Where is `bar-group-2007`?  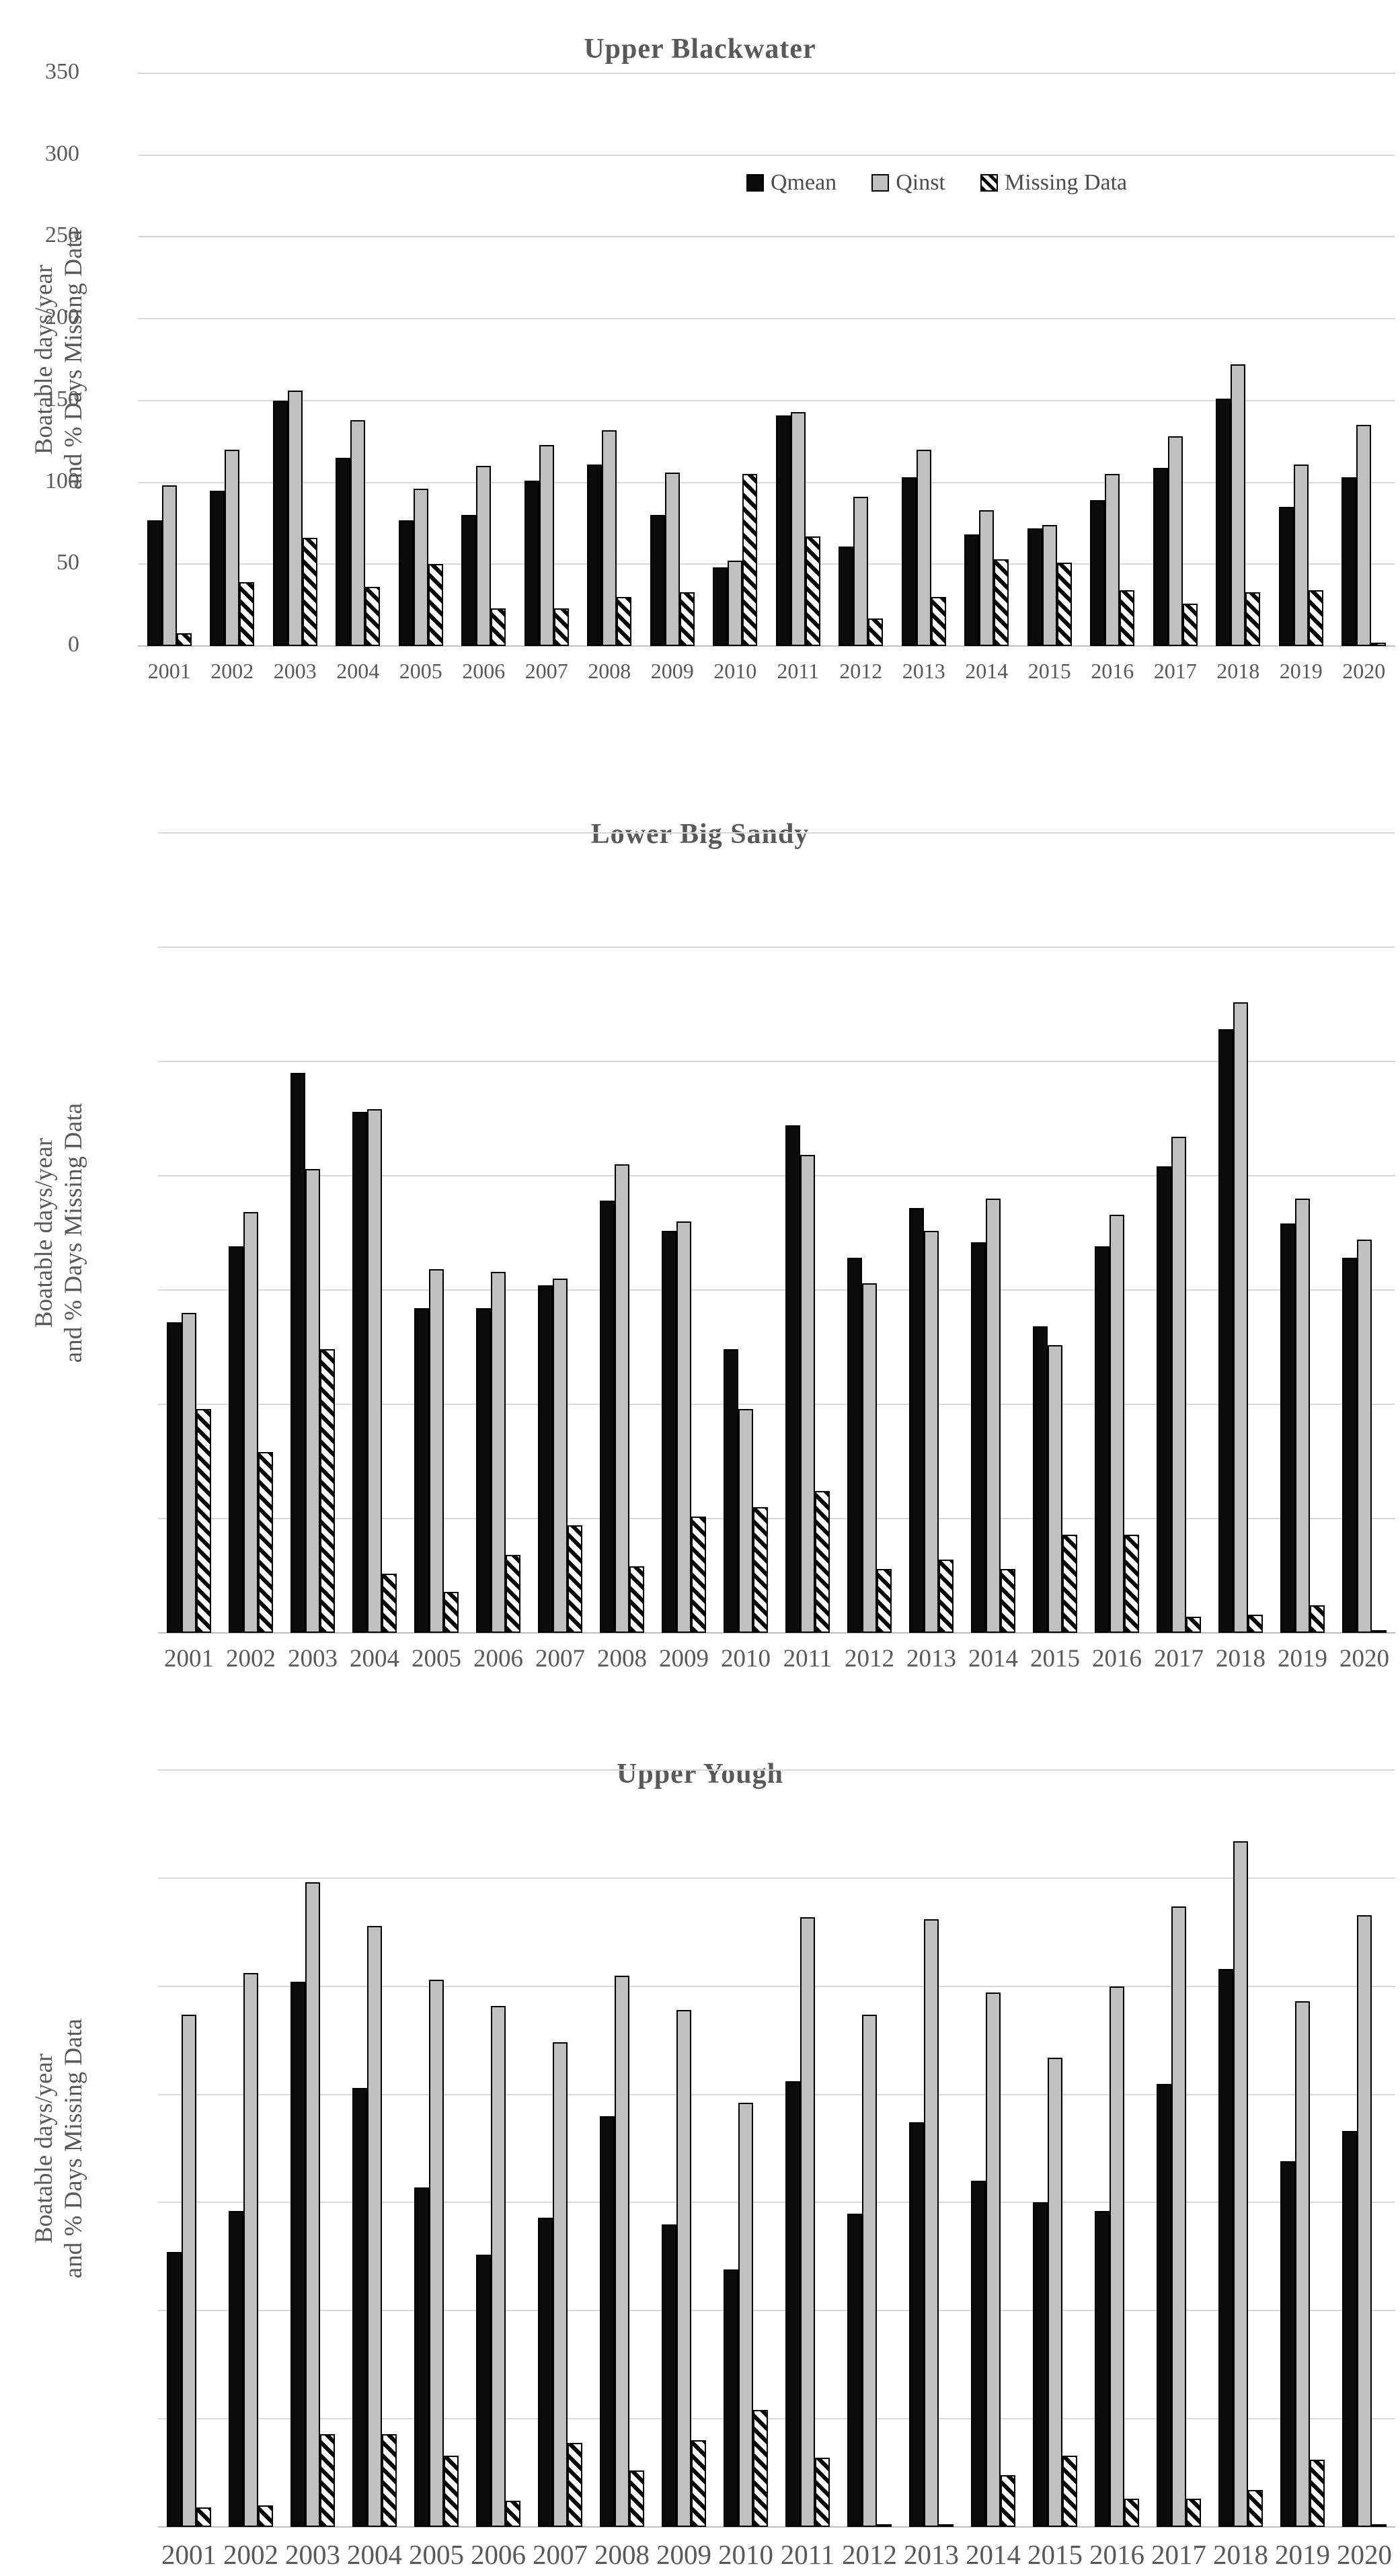
bar-group-2007 is located at coordinates (546, 359).